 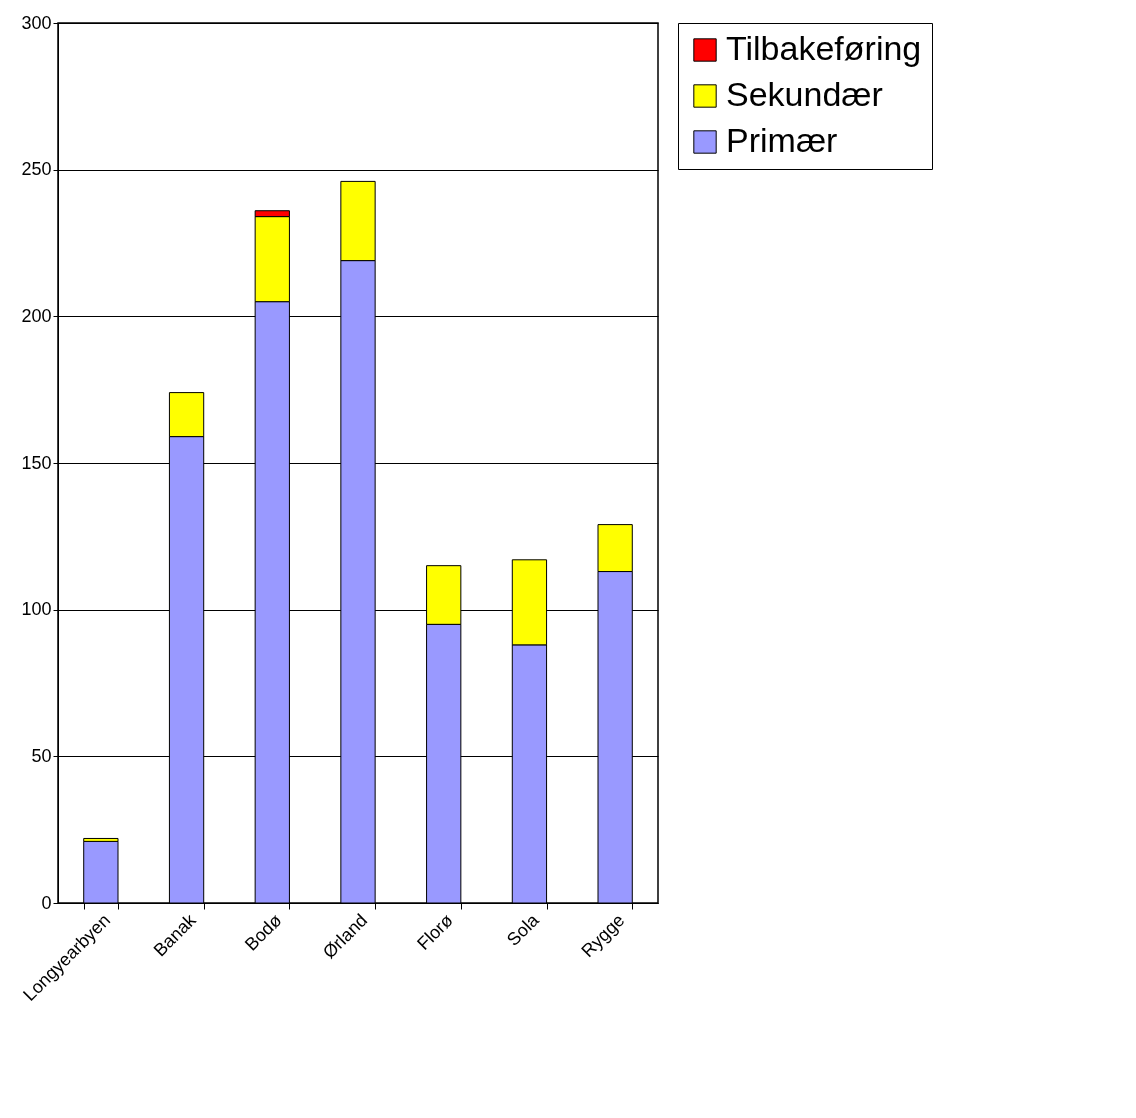 I want to click on legend-label: Sekundær, so click(x=804, y=94).